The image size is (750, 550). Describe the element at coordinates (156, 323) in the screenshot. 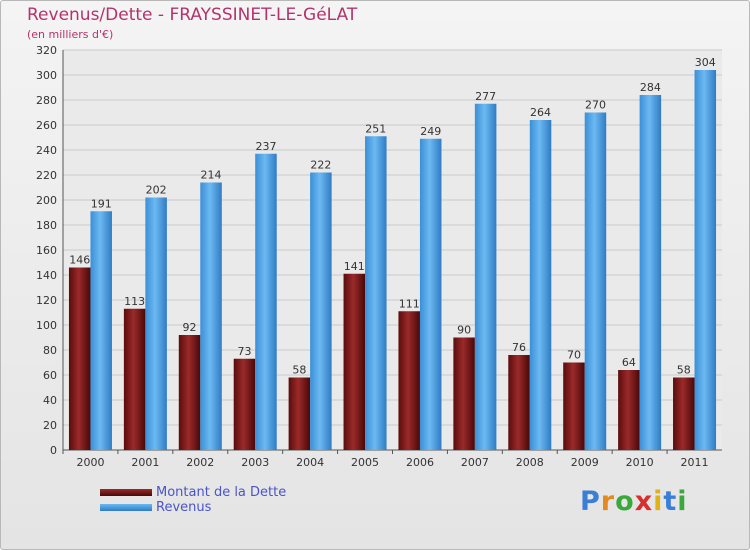

I see `bar-revenus-2001` at that location.